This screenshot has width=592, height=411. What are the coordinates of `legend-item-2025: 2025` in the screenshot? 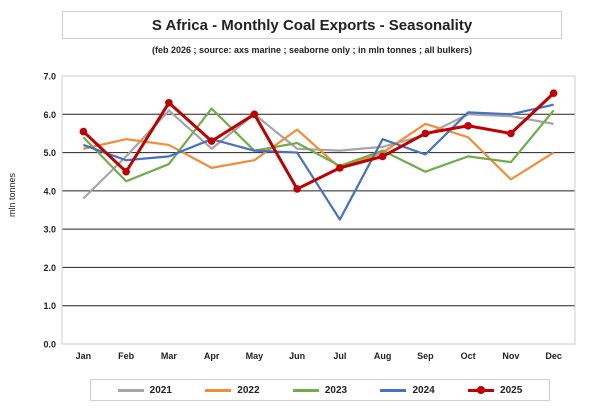 It's located at (495, 390).